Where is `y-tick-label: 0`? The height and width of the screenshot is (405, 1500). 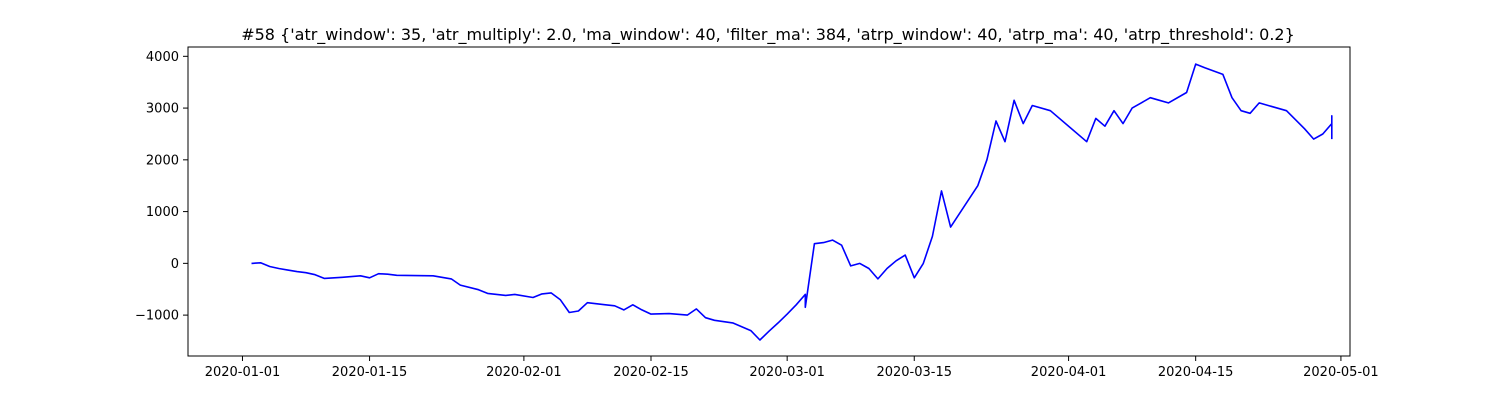 y-tick-label: 0 is located at coordinates (175, 264).